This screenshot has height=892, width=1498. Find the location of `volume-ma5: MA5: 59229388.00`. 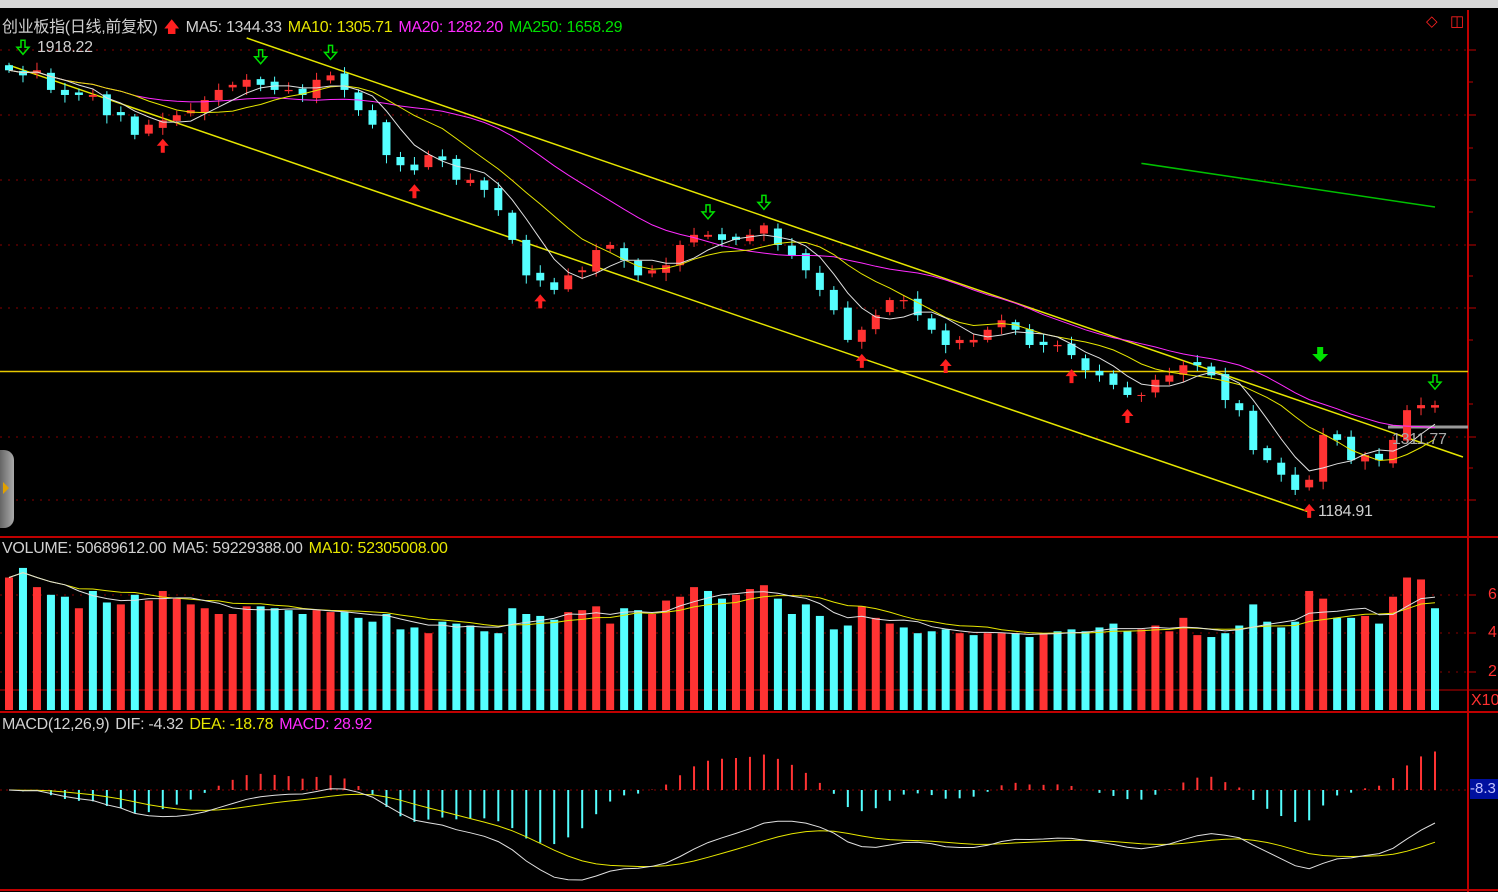

volume-ma5: MA5: 59229388.00 is located at coordinates (237, 548).